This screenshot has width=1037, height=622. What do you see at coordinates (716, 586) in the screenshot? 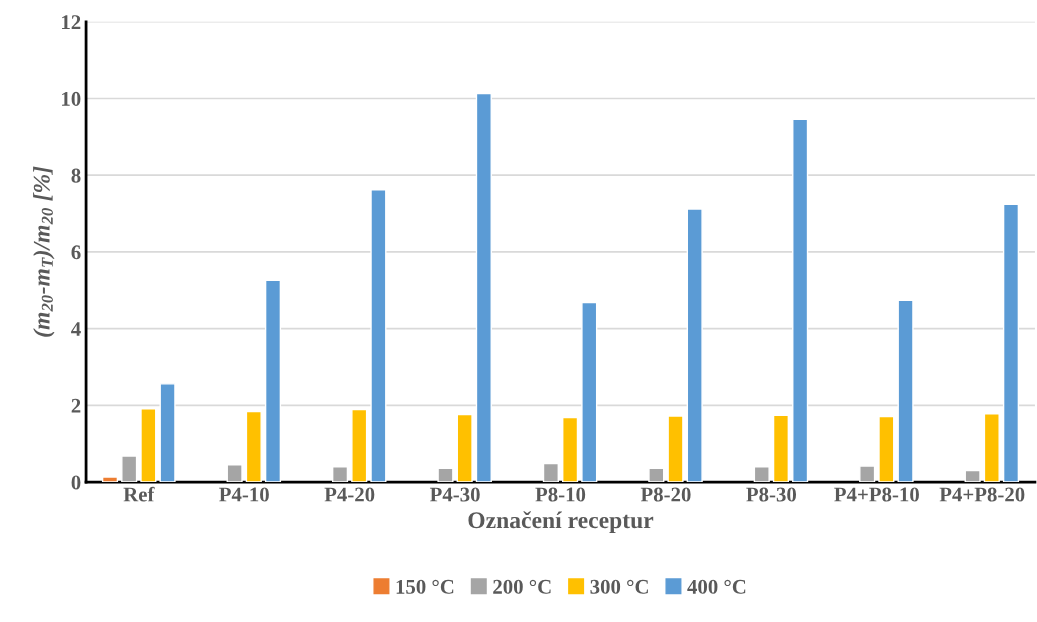
I see `legend-label: 400 °C` at bounding box center [716, 586].